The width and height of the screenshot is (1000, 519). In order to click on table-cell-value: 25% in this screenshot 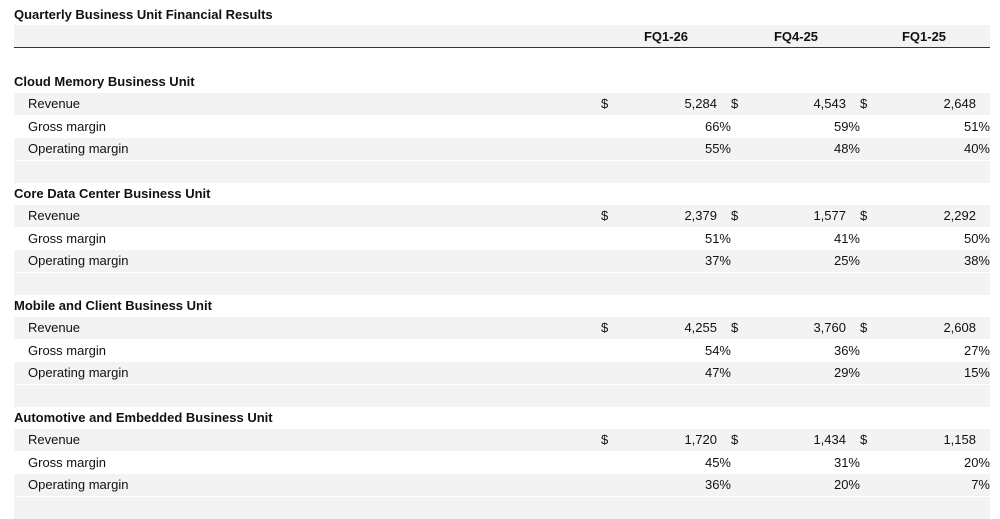, I will do `click(846, 261)`.